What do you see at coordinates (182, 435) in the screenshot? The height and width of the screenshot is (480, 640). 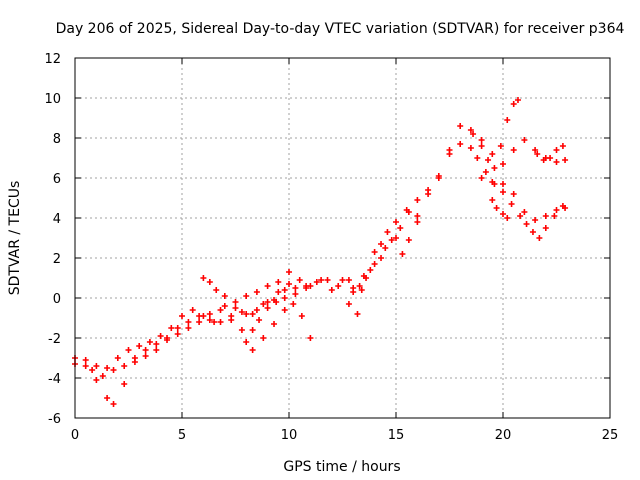 I see `x-tick-label: 5` at bounding box center [182, 435].